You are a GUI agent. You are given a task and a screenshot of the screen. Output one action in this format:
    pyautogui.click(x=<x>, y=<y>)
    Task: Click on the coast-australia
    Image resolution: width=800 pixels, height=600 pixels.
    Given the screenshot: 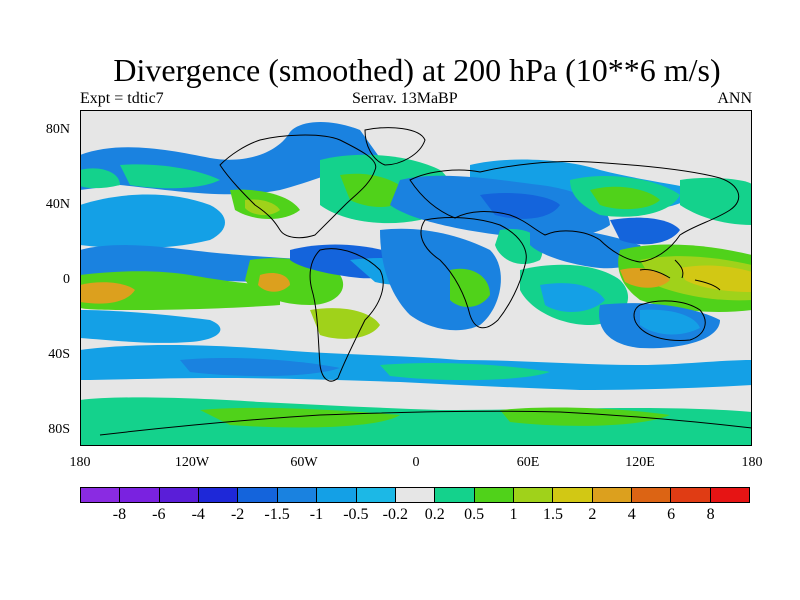 What is the action you would take?
    pyautogui.click(x=669, y=320)
    